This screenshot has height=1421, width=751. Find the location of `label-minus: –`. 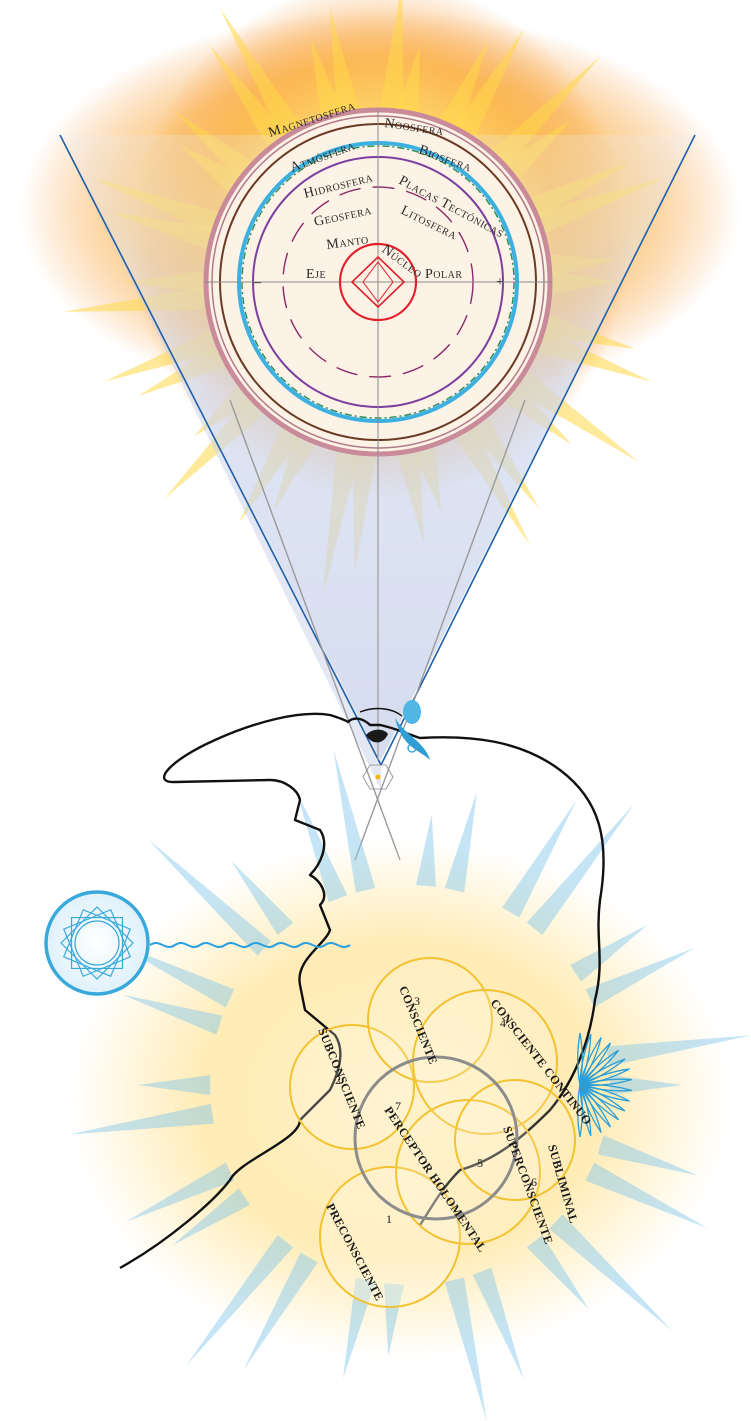

label-minus: – is located at coordinates (257, 282).